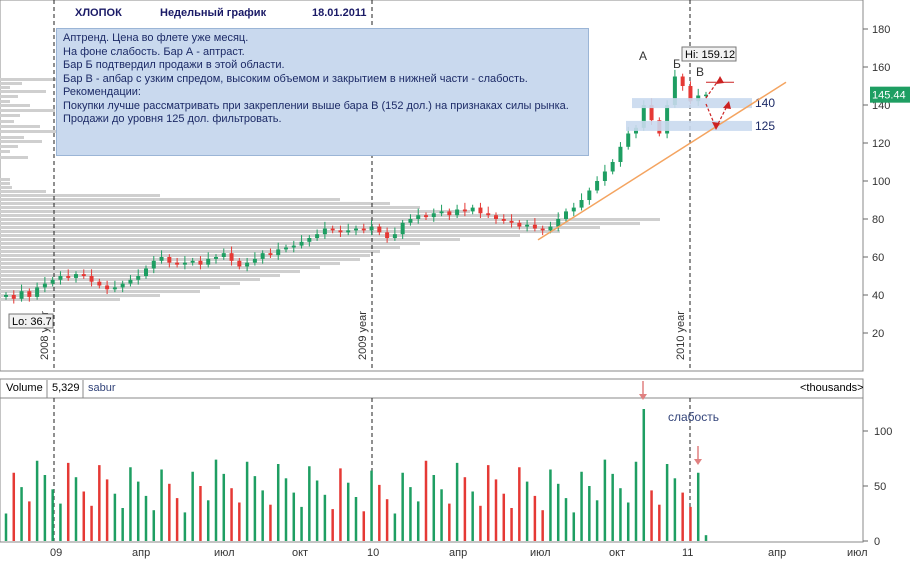 Image resolution: width=914 pixels, height=562 pixels. I want to click on price-tick-label: 180, so click(881, 30).